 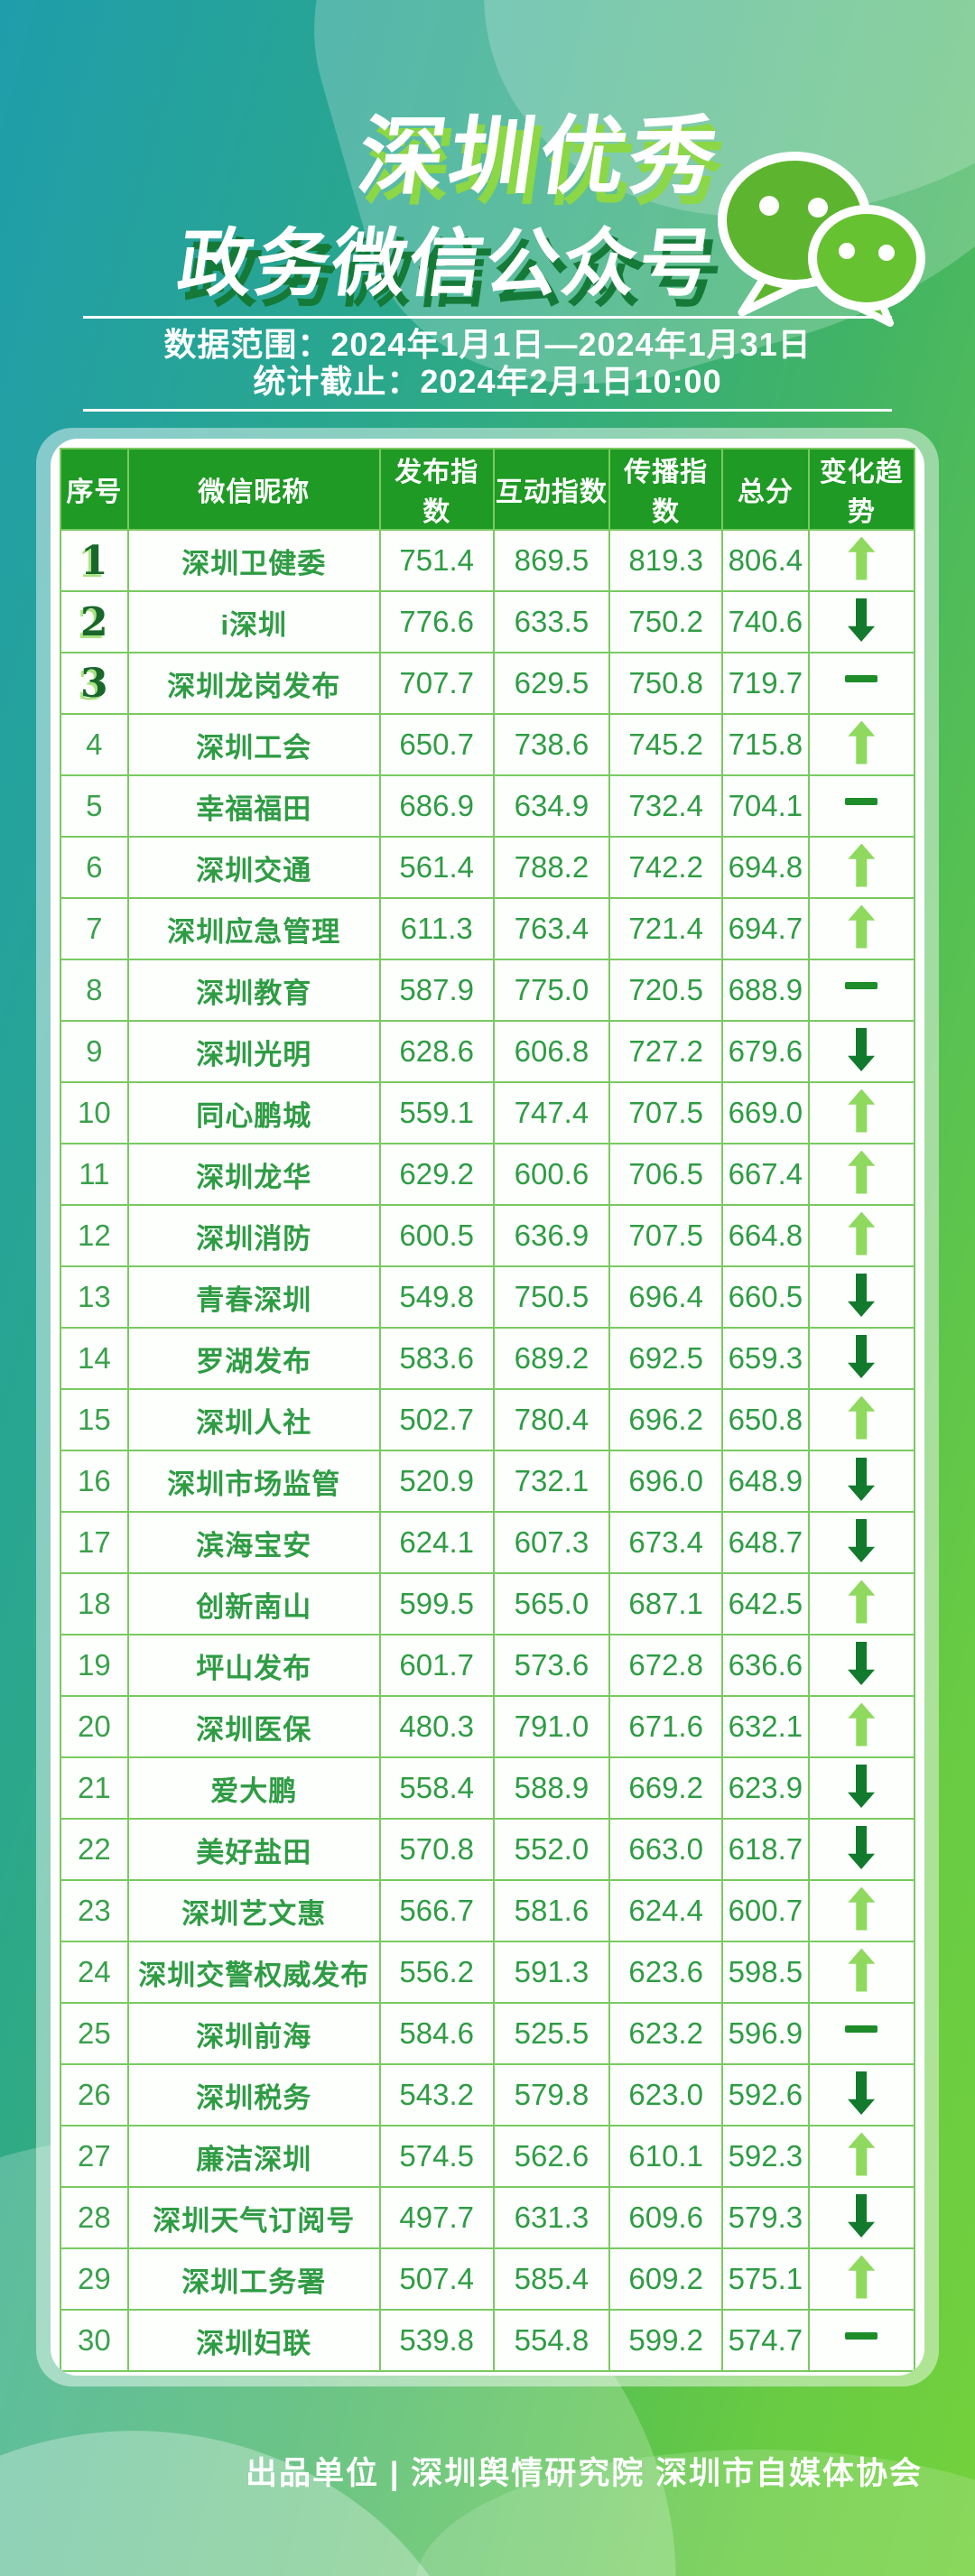 What do you see at coordinates (253, 1788) in the screenshot?
I see `account-name-cell: 爱大鹏` at bounding box center [253, 1788].